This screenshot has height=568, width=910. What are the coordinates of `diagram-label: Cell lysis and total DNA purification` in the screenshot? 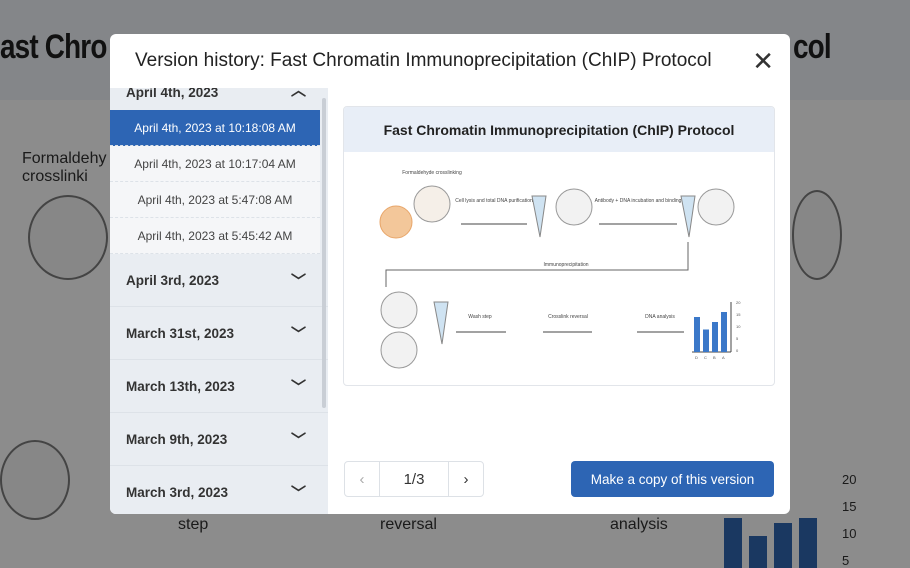 It's located at (494, 201).